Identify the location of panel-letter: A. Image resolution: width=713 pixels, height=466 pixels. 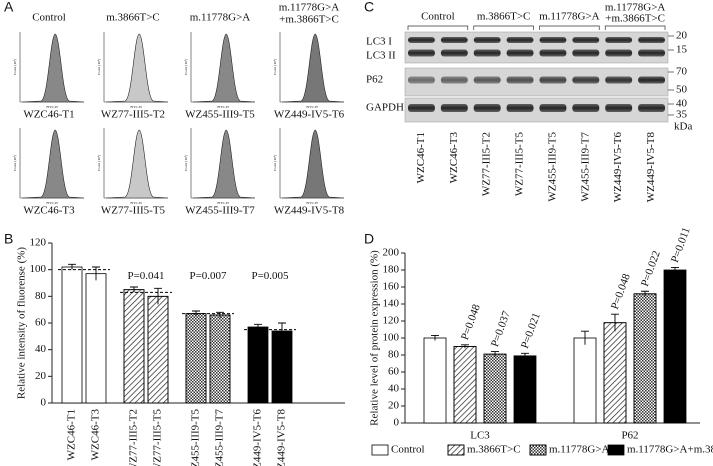
(9, 7).